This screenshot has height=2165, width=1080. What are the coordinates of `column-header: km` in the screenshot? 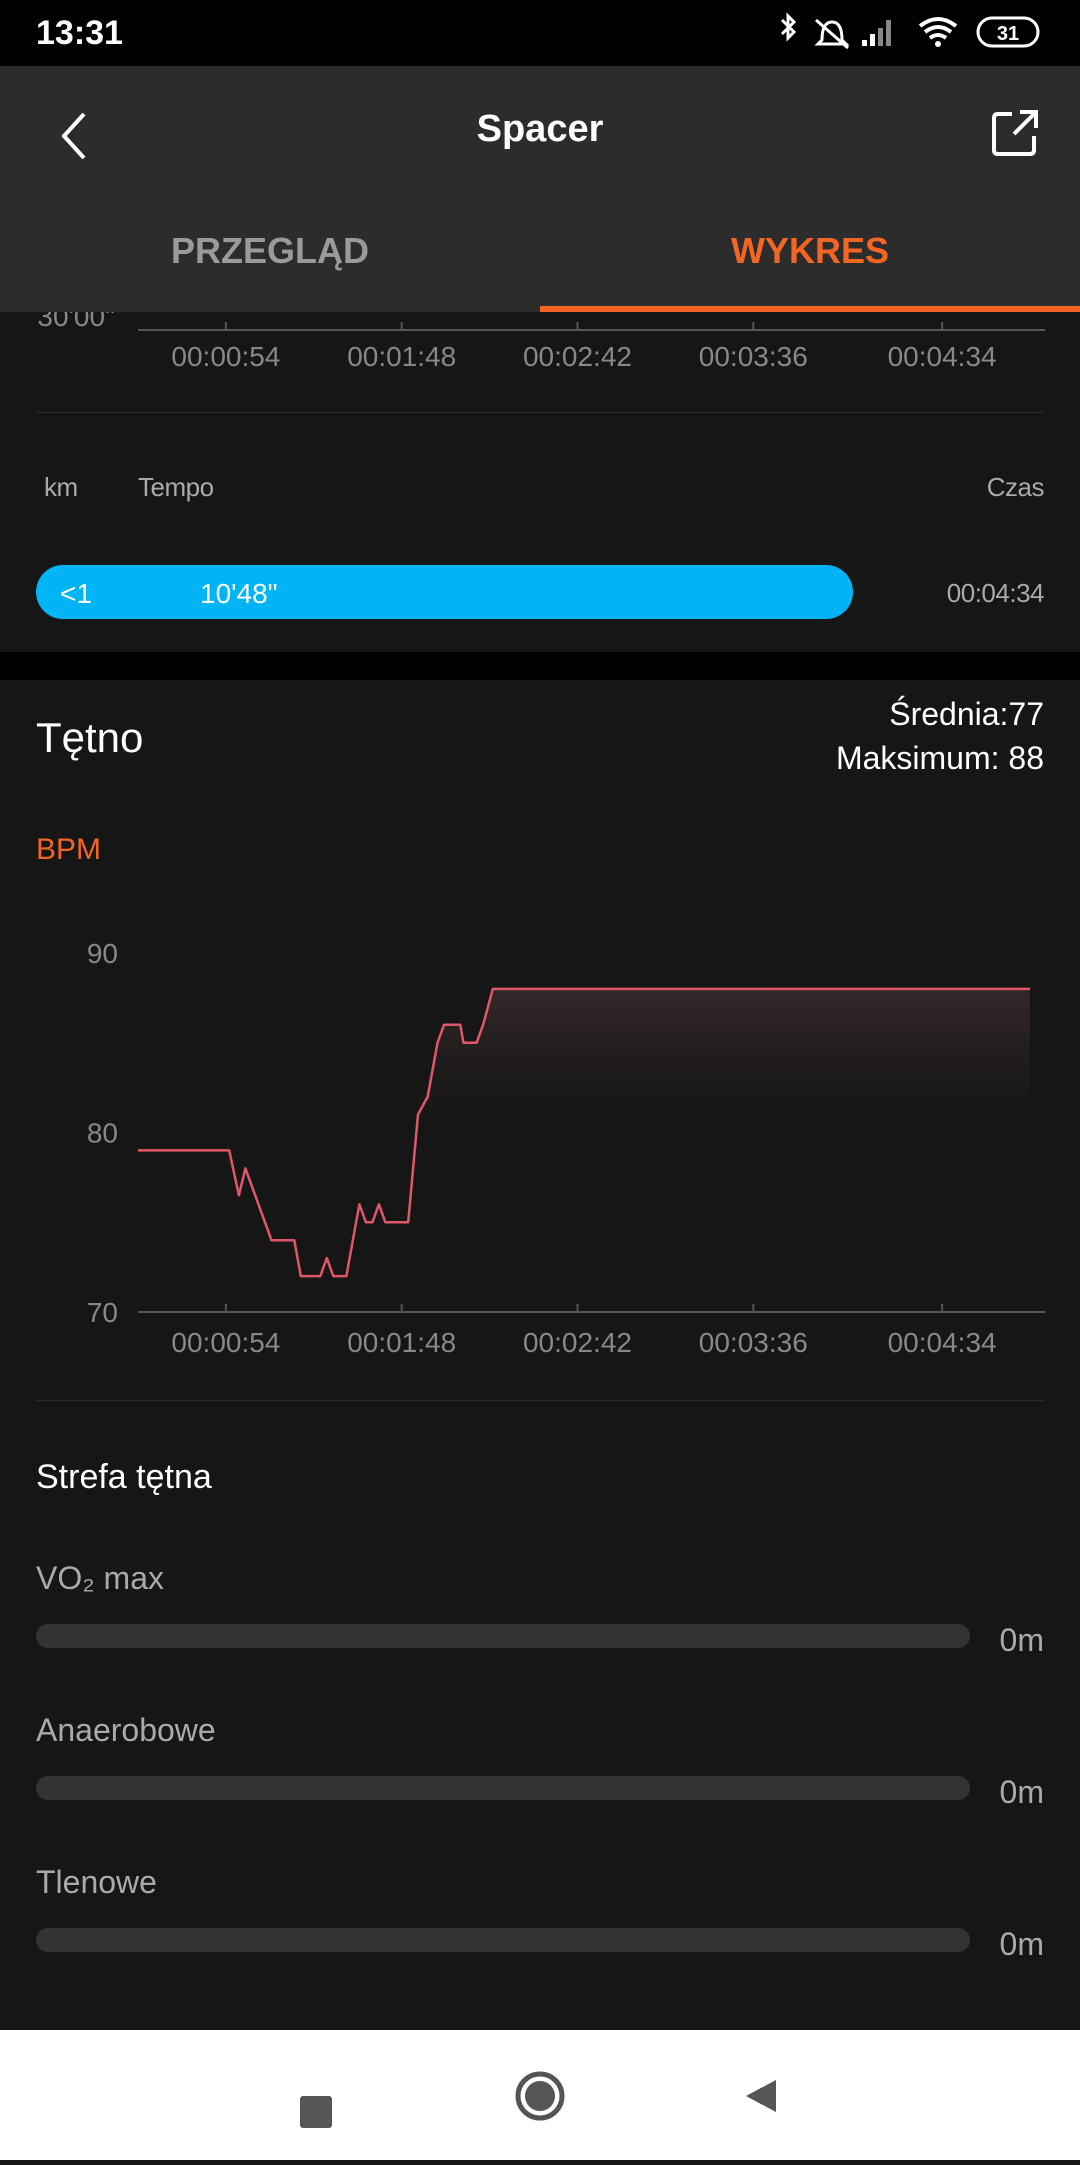 It's located at (61, 487).